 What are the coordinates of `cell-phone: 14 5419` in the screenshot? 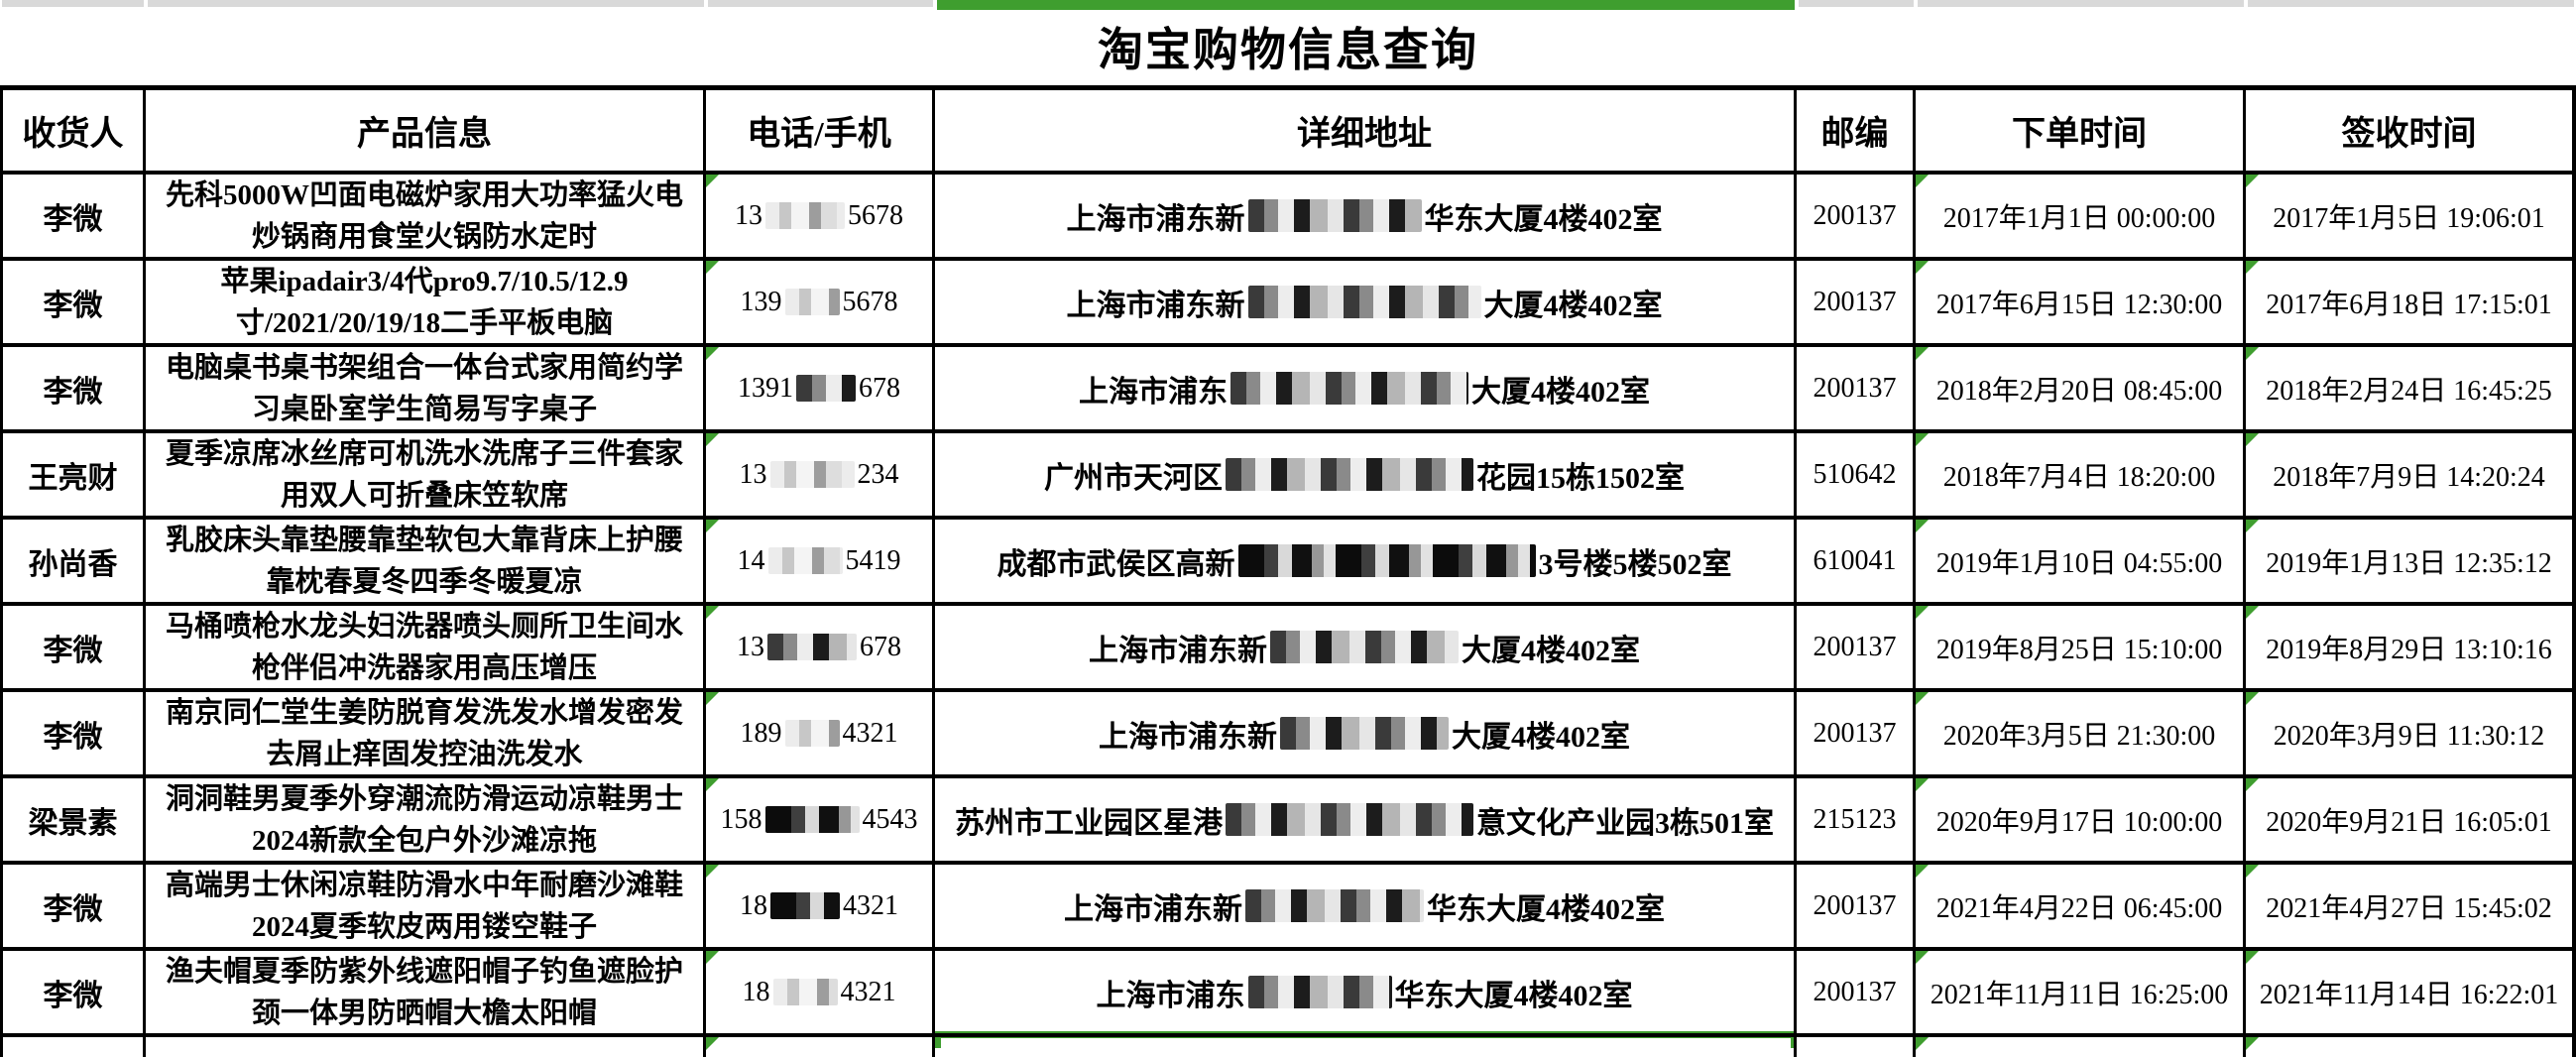 It's located at (820, 561).